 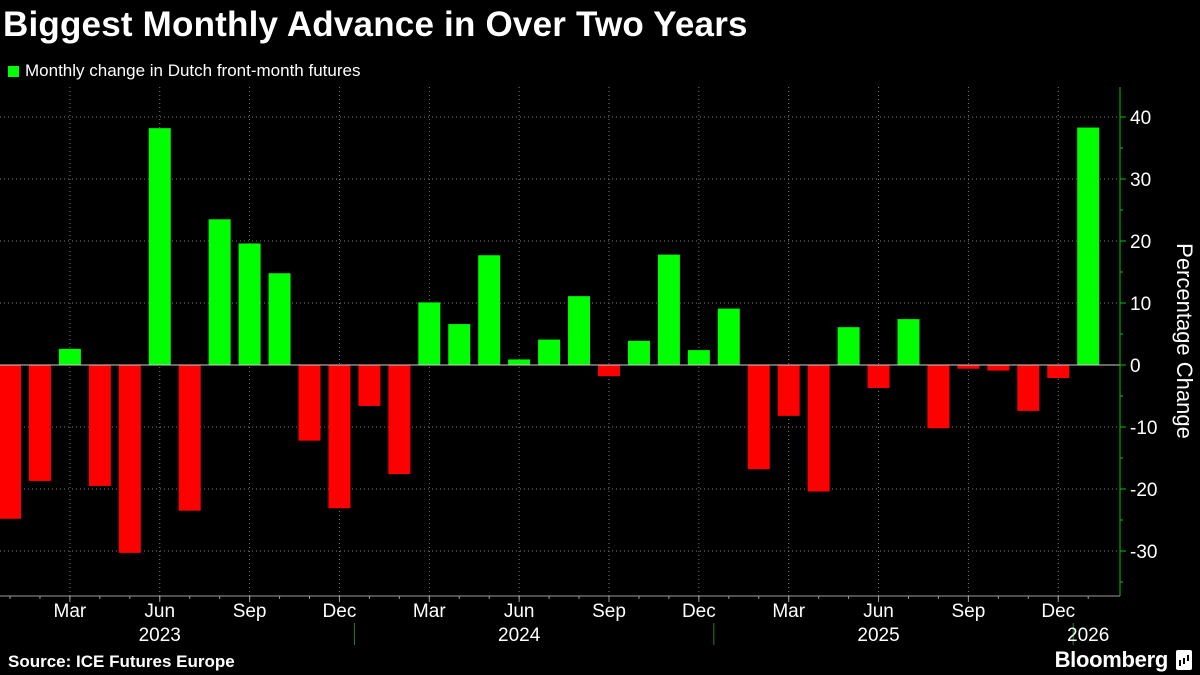 What do you see at coordinates (121, 661) in the screenshot?
I see `source-note: Source: ICE Futures Europe` at bounding box center [121, 661].